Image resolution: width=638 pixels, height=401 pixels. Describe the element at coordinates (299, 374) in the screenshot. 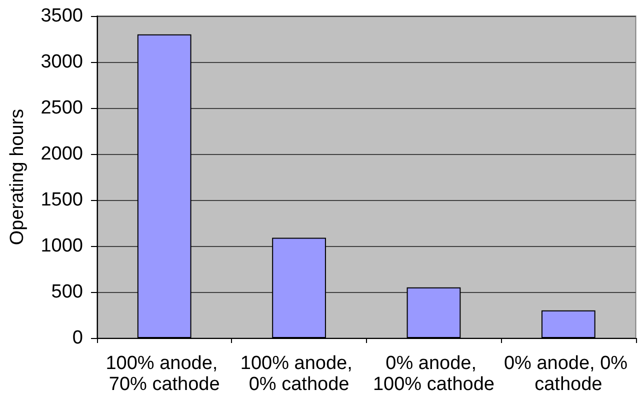

I see `x-tick-label: 100% anode, 0% cathode` at that location.